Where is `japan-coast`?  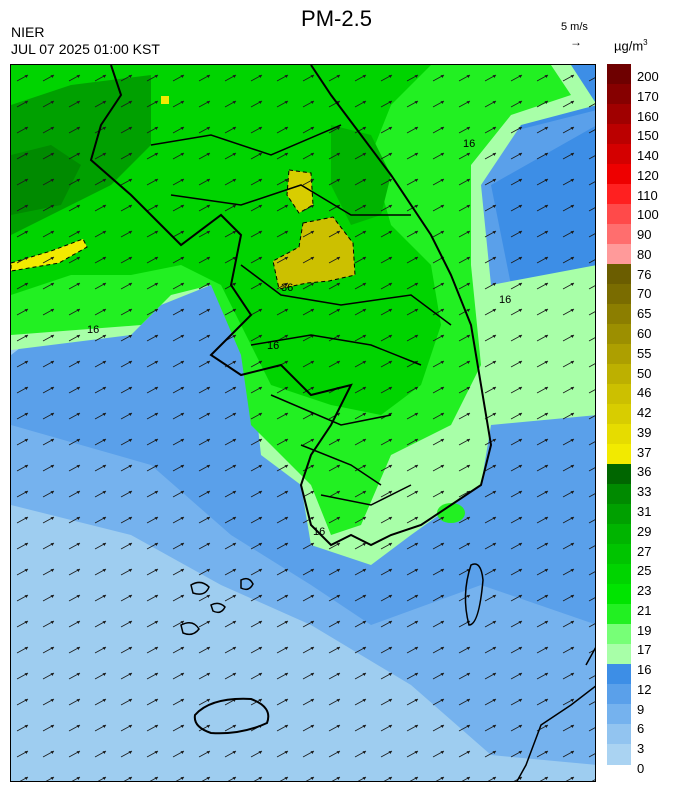 japan-coast is located at coordinates (555, 714).